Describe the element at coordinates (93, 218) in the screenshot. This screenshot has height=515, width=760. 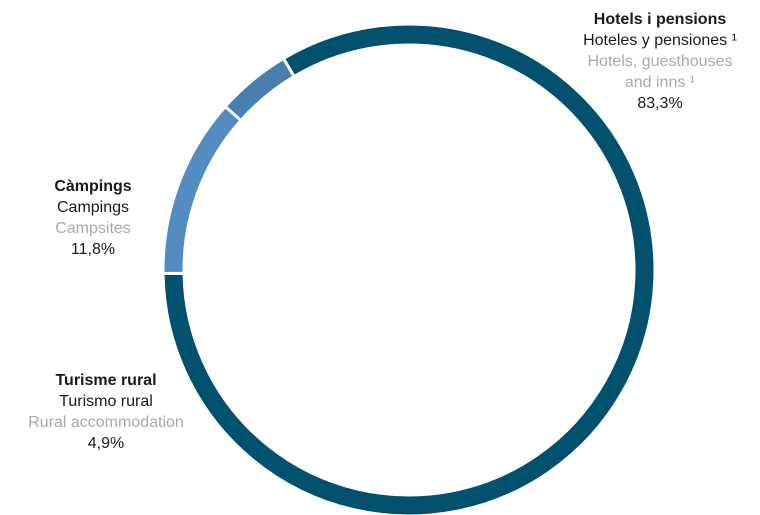
I see `label-campings: Càmpings Campings Campsites 11,8%` at that location.